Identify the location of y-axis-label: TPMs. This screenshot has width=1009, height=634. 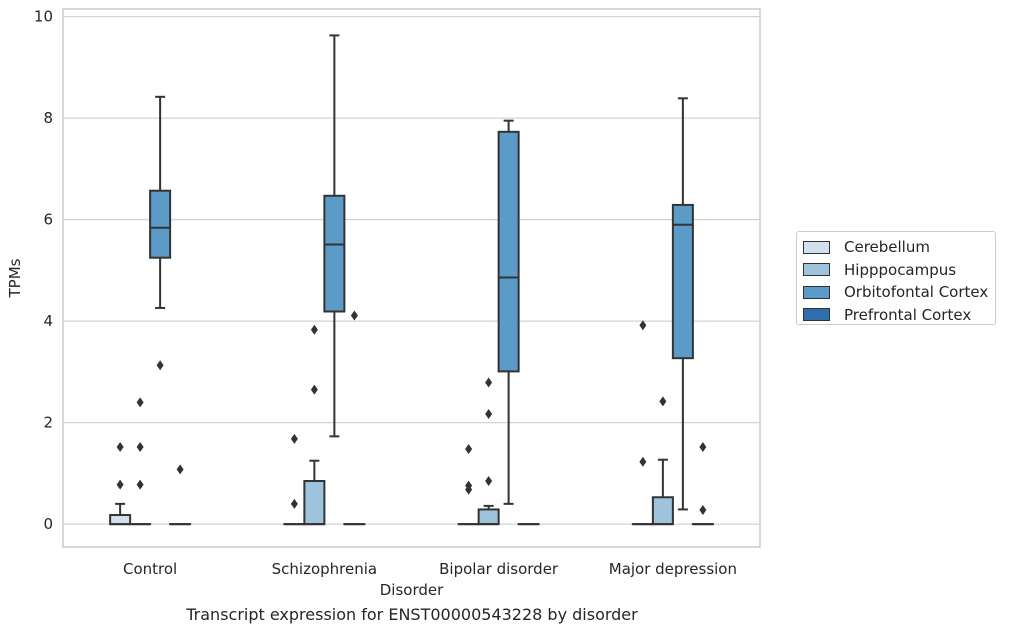
(15, 278).